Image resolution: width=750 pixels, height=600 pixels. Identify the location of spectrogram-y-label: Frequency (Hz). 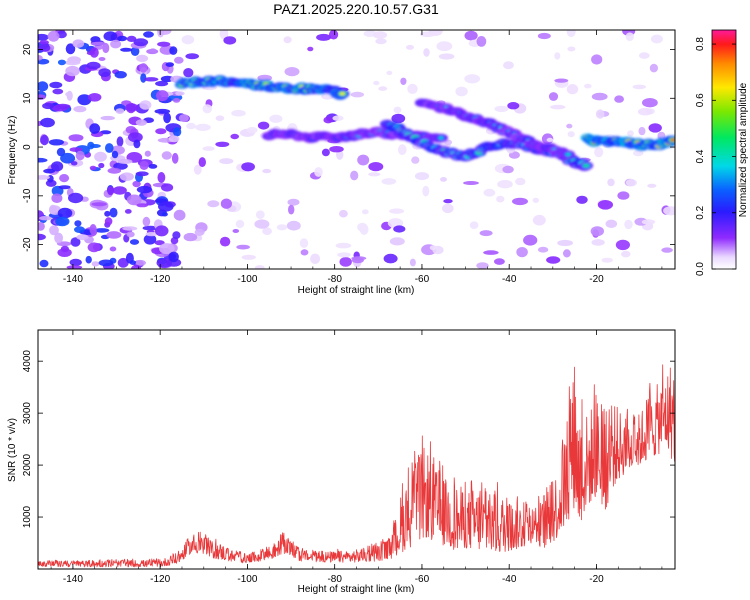
(12, 150).